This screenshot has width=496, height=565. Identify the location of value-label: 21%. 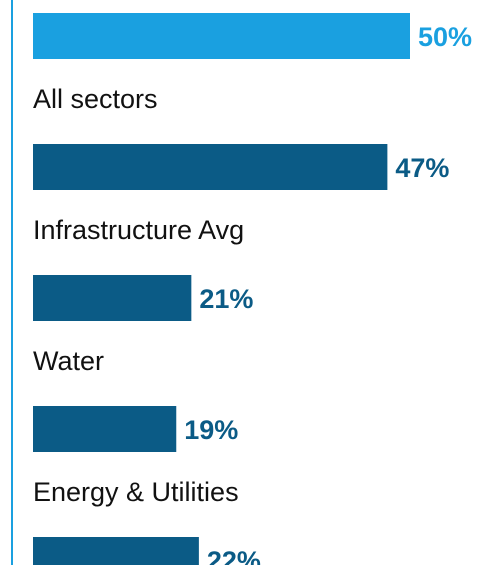
(226, 299).